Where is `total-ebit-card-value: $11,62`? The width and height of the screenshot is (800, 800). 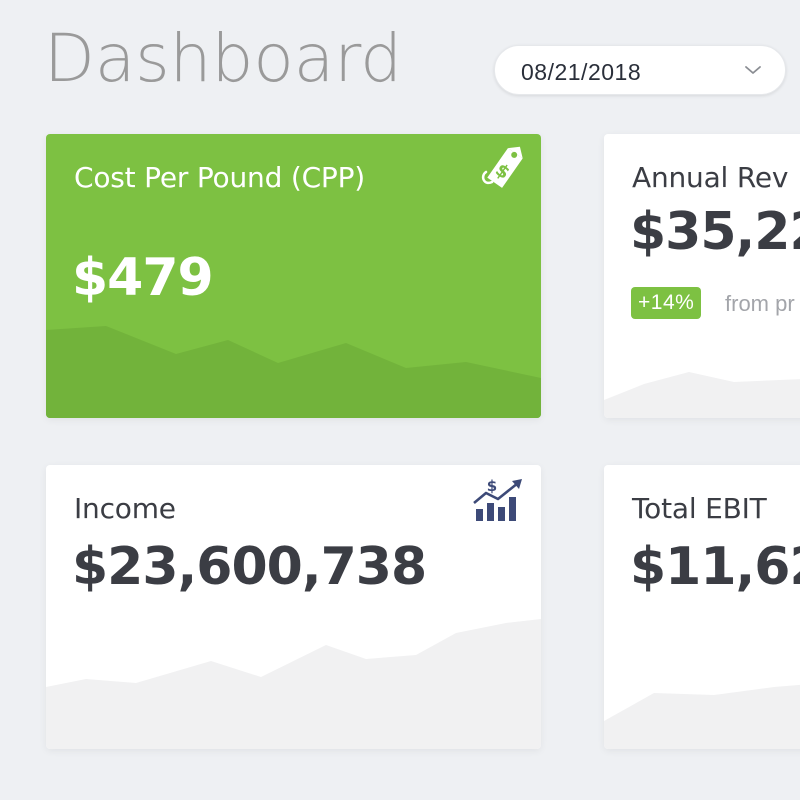
total-ebit-card-value: $11,62 is located at coordinates (715, 567).